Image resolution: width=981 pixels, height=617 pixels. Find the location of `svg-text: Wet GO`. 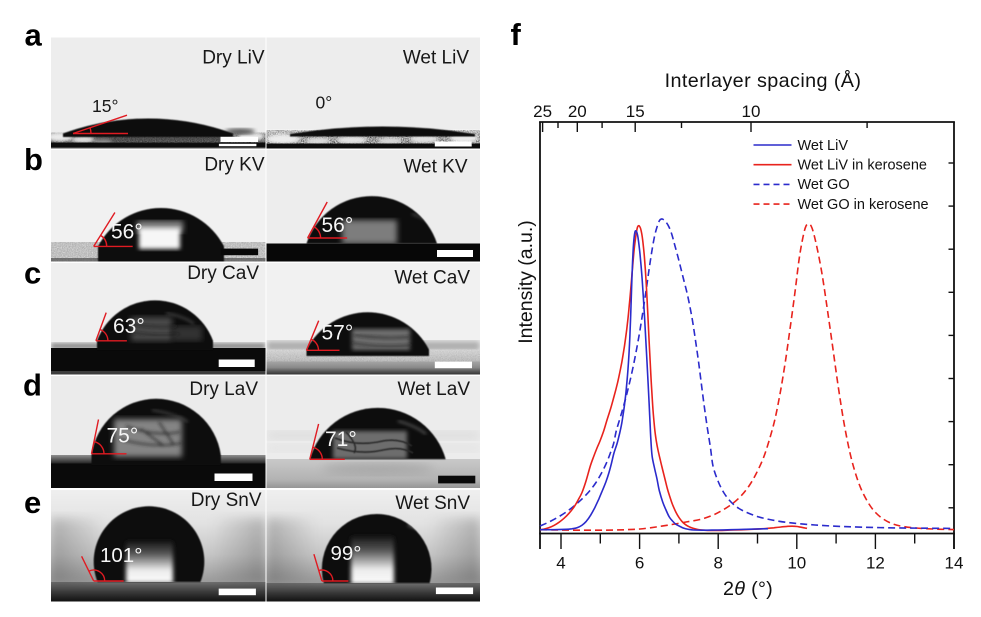

svg-text: Wet GO is located at coordinates (824, 185).